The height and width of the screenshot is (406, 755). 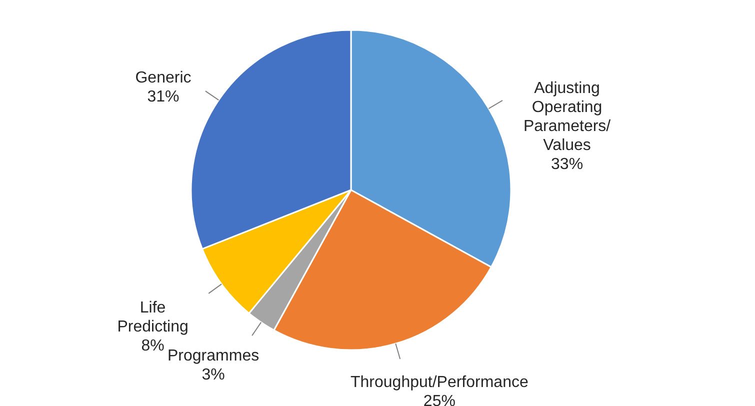 What do you see at coordinates (152, 346) in the screenshot?
I see `data-label: 8%` at bounding box center [152, 346].